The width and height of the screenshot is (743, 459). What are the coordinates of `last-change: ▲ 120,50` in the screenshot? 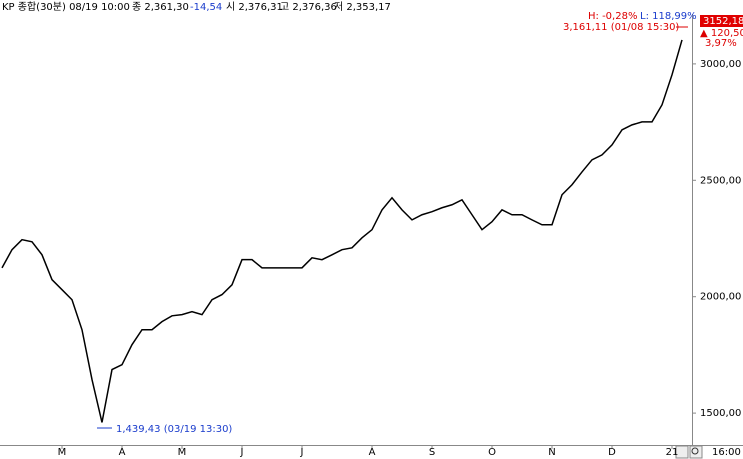 It's located at (721, 33).